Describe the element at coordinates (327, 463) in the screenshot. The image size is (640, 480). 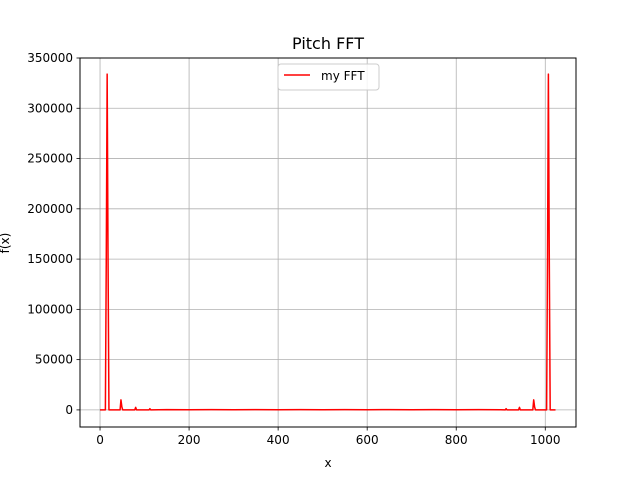
I see `x-axis-label: x` at that location.